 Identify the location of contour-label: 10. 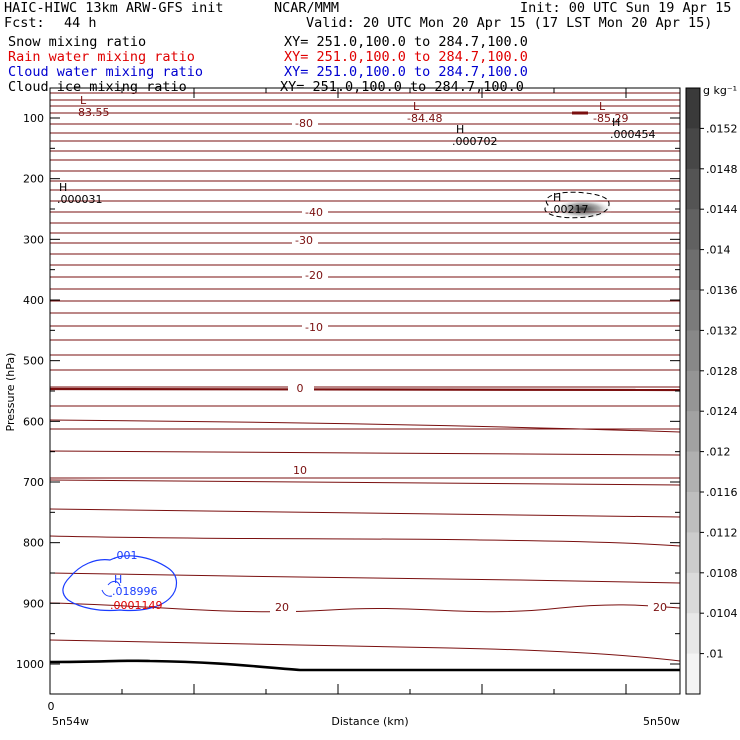
(300, 470).